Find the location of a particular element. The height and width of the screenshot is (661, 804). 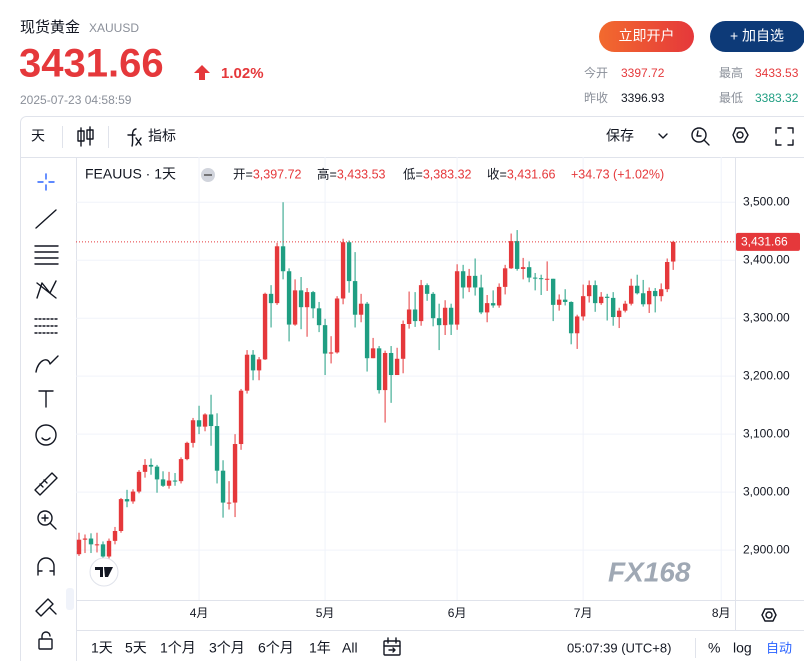

change-percent: 1.02% is located at coordinates (242, 73).